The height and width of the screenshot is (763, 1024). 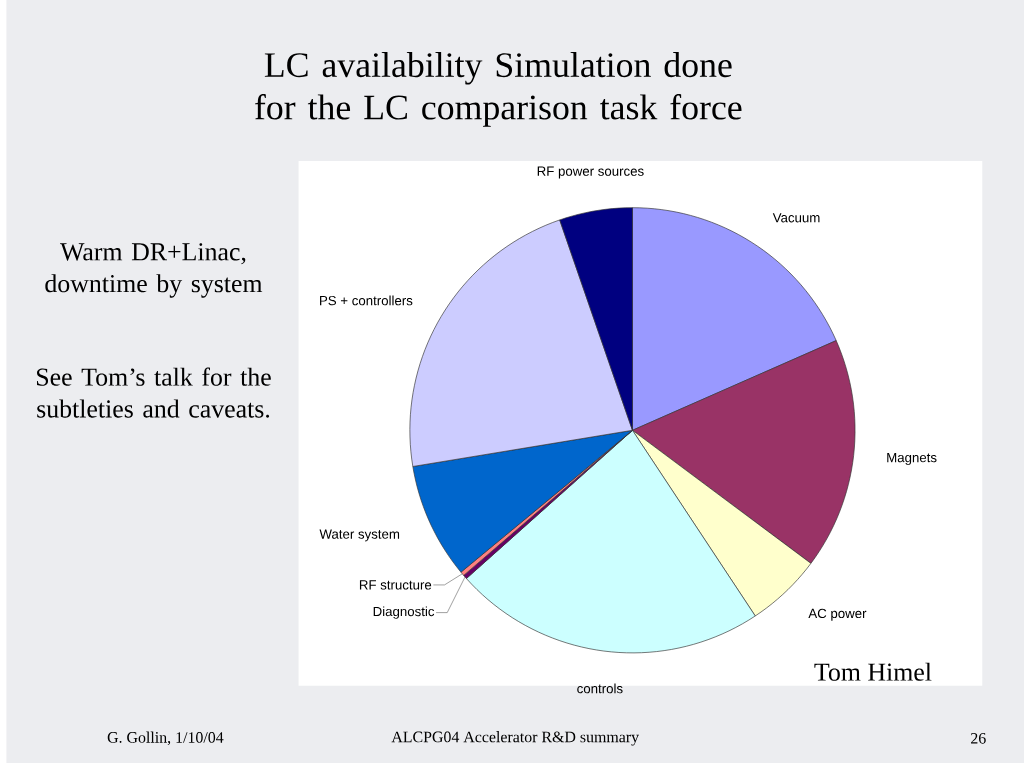 What do you see at coordinates (359, 535) in the screenshot?
I see `slice-label: Water system` at bounding box center [359, 535].